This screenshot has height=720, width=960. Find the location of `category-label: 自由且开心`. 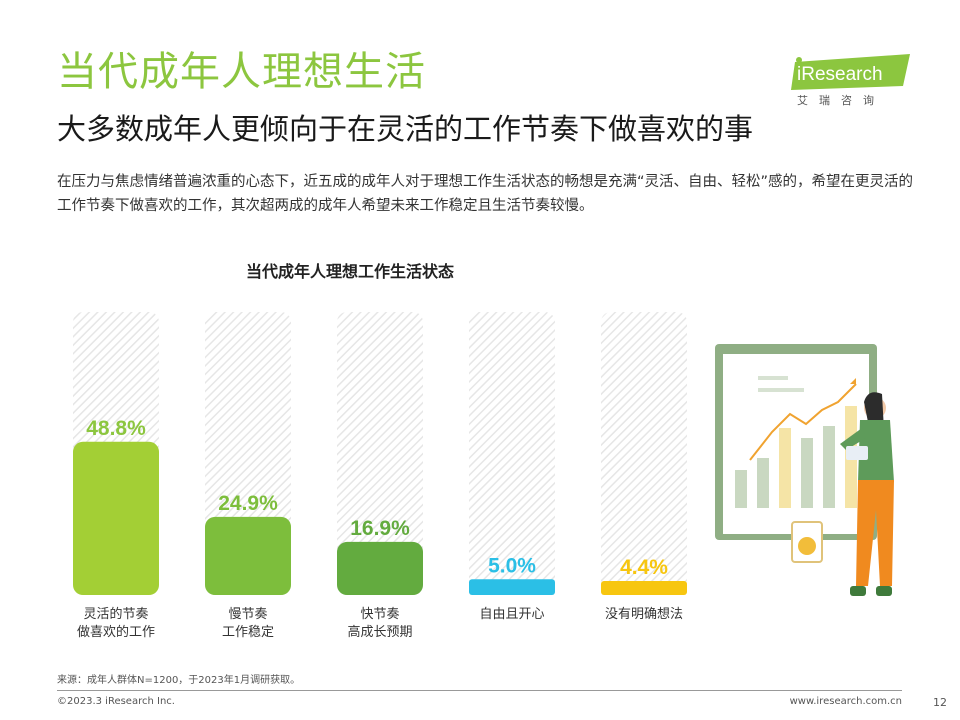

category-label: 自由且开心 is located at coordinates (511, 614).